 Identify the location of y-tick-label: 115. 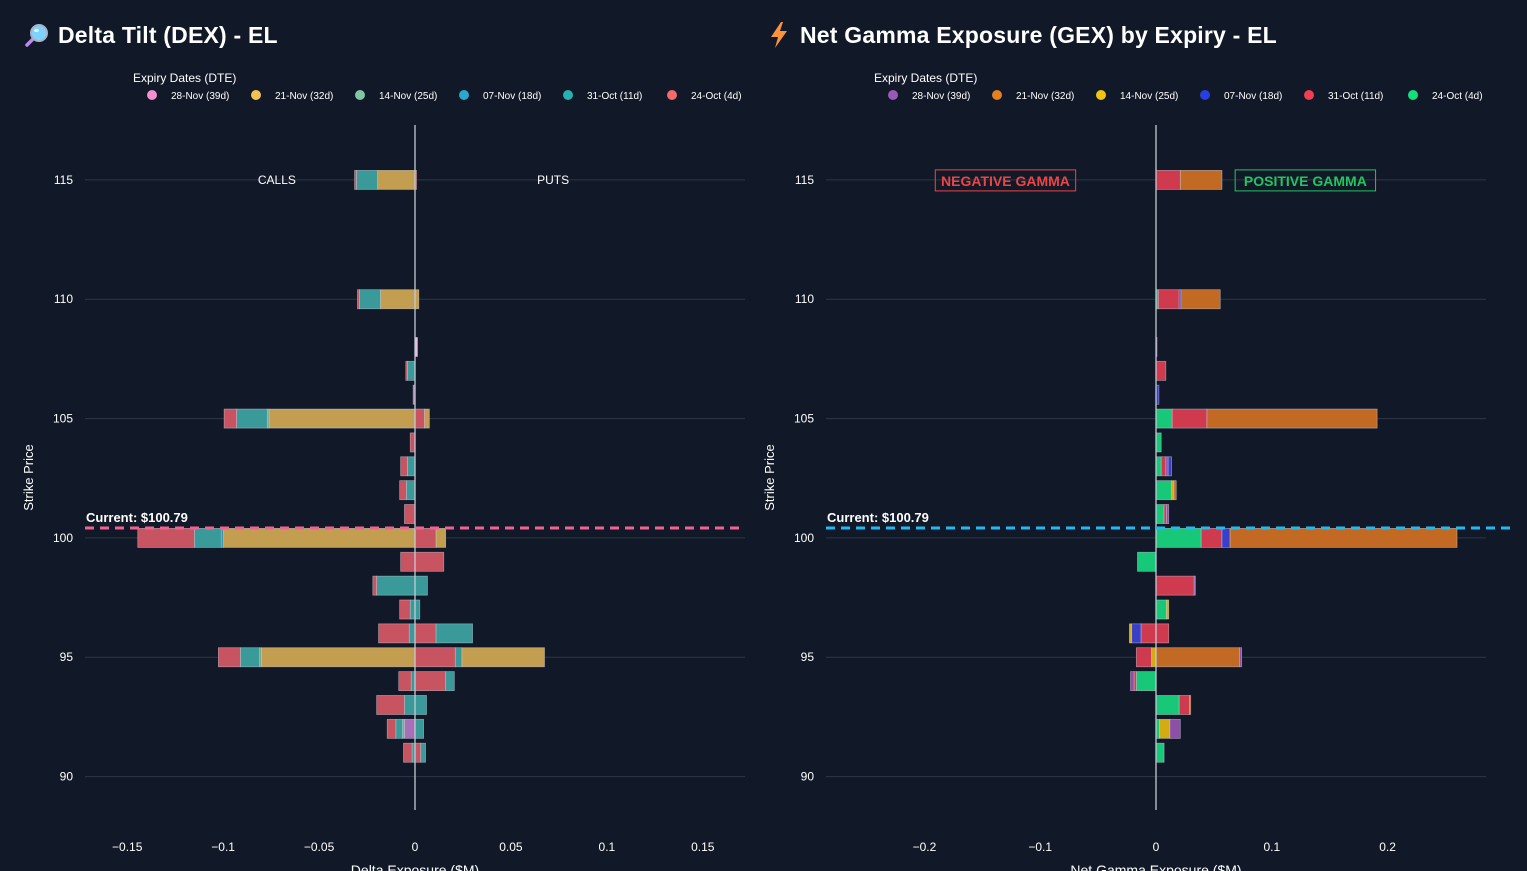
(63, 180).